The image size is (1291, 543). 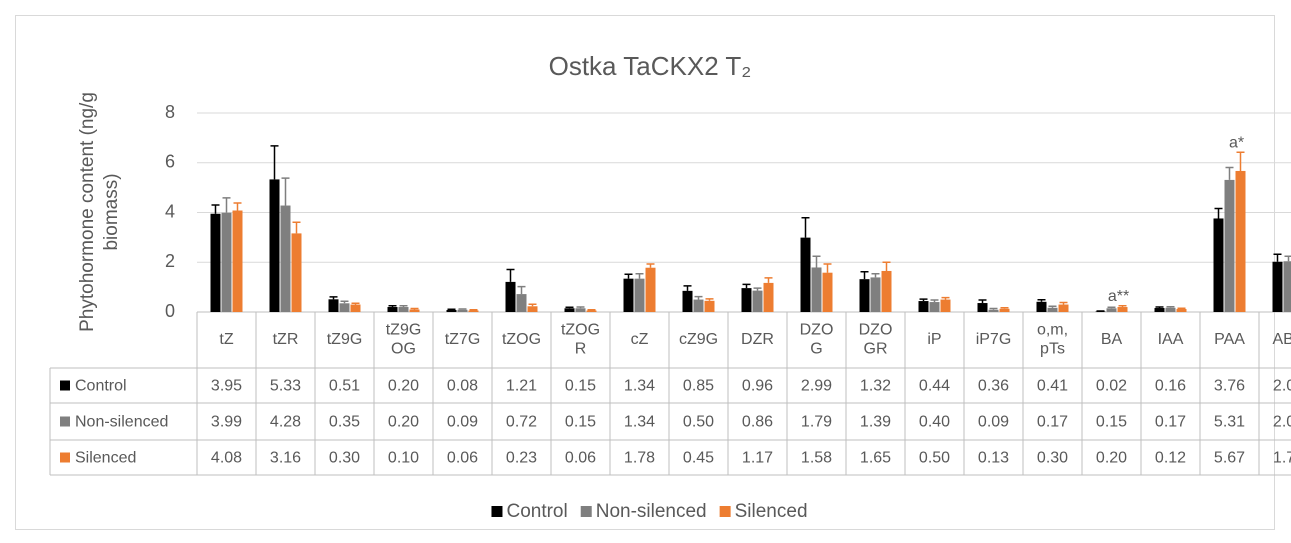 What do you see at coordinates (1282, 422) in the screenshot?
I see `table-cell: 2.04` at bounding box center [1282, 422].